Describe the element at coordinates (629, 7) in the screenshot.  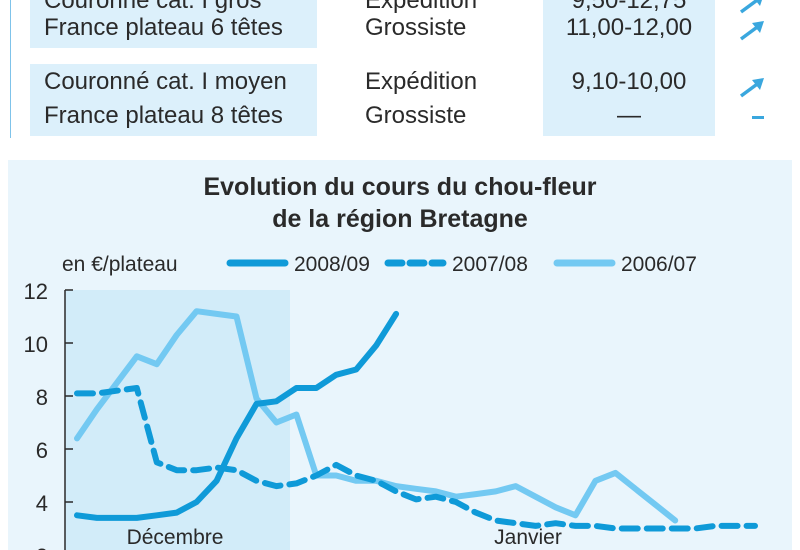
I see `price-cell: 9,50-12,75` at that location.